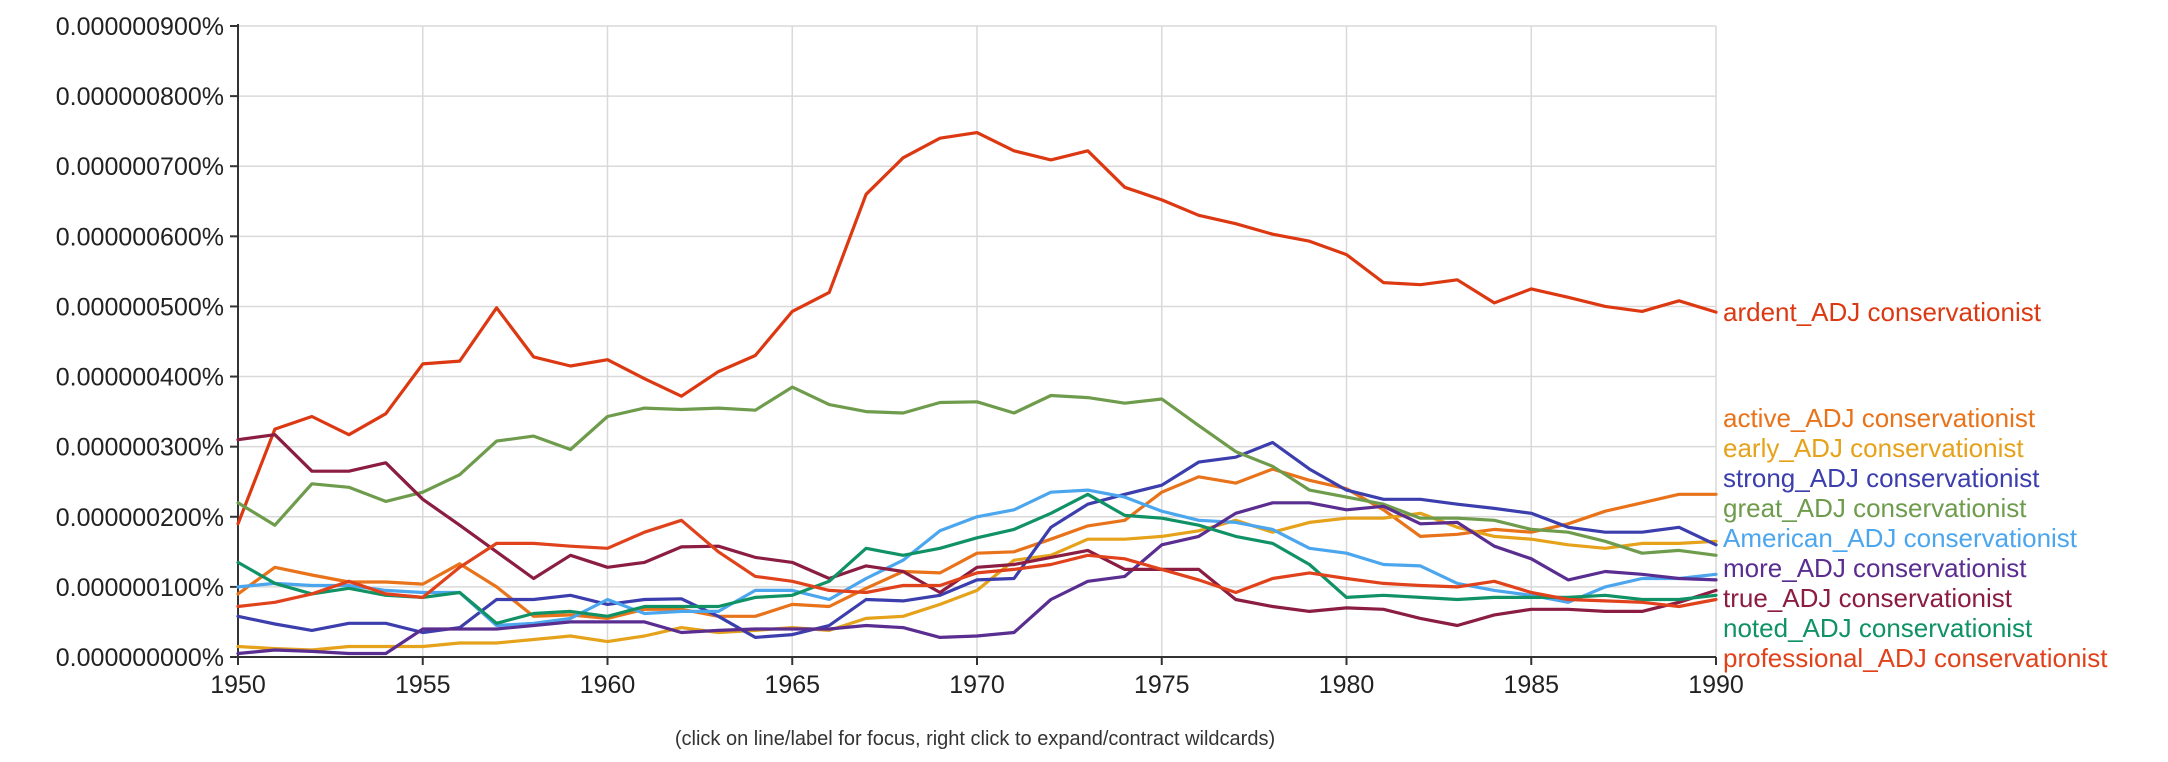 Image resolution: width=2168 pixels, height=762 pixels. What do you see at coordinates (792, 685) in the screenshot?
I see `x-tick-label: 1965` at bounding box center [792, 685].